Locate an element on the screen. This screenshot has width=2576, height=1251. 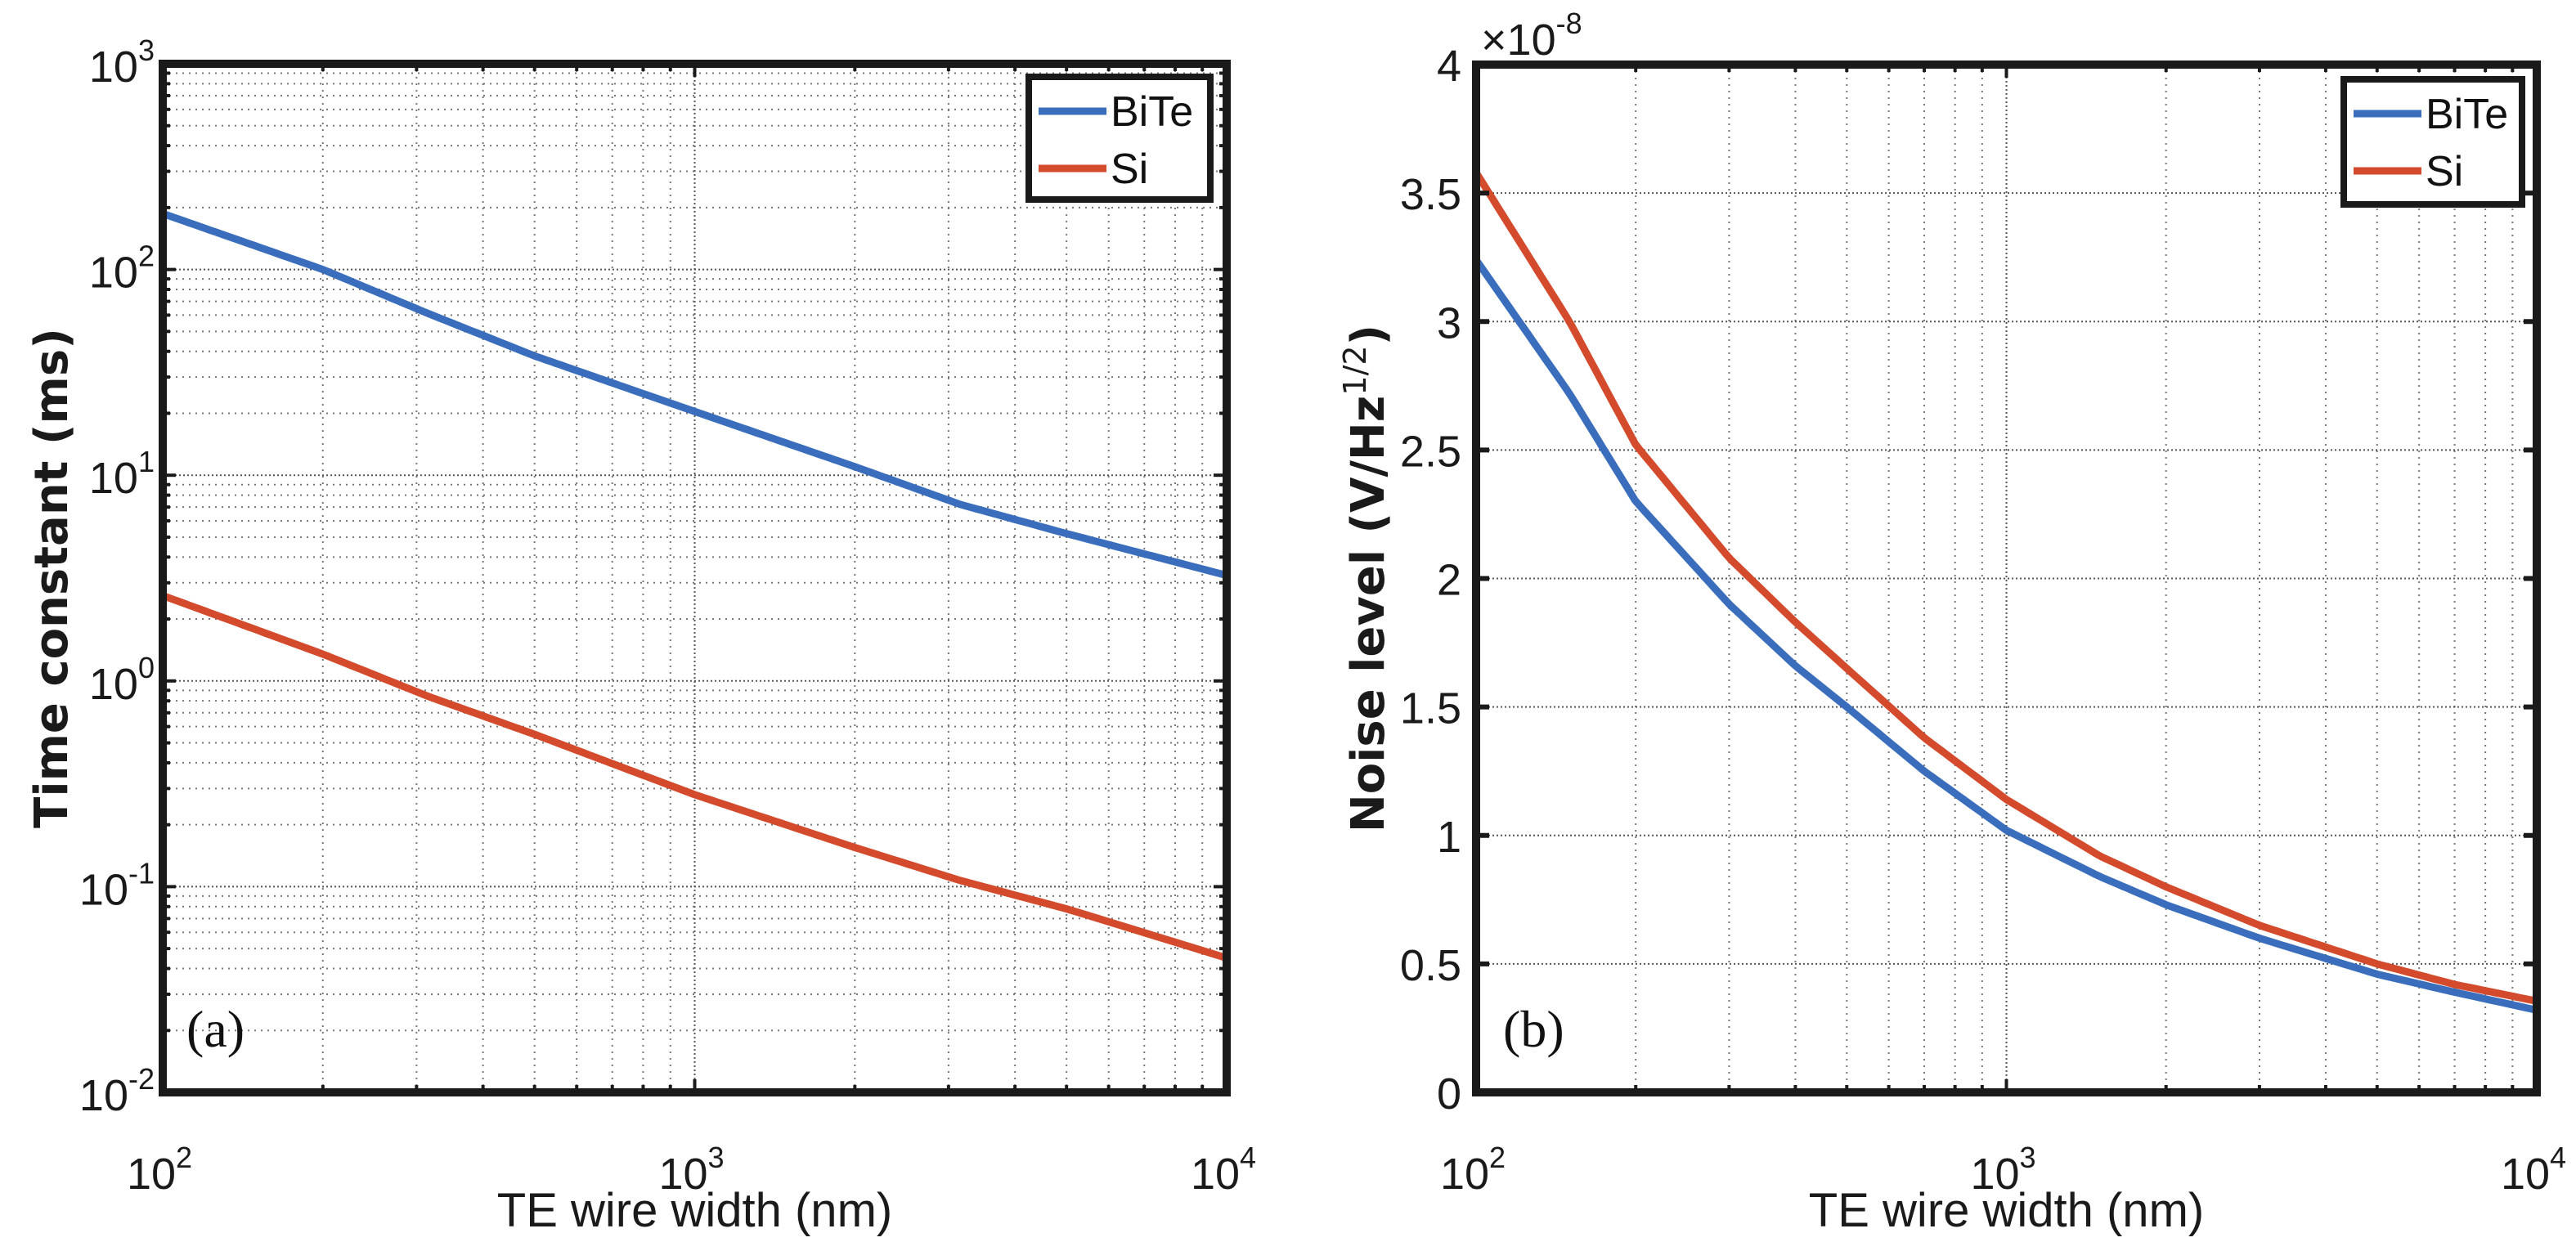
panel-b-y-axis-title-sup: 1/2 is located at coordinates (1355, 370).